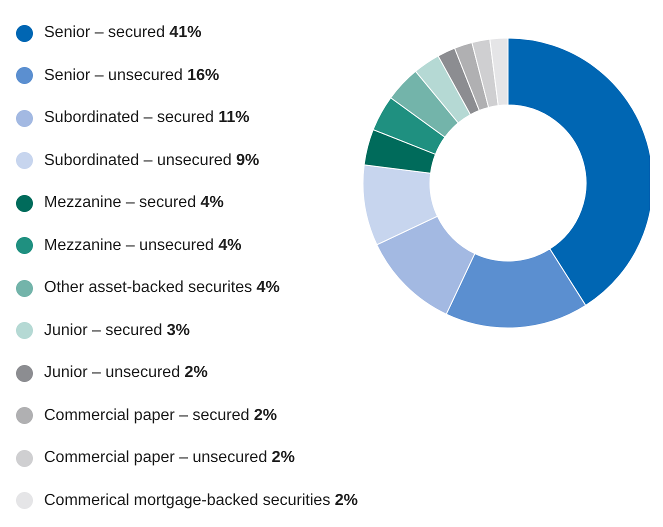  Describe the element at coordinates (129, 245) in the screenshot. I see `legend-label: Mezzanine – unsecured` at that location.